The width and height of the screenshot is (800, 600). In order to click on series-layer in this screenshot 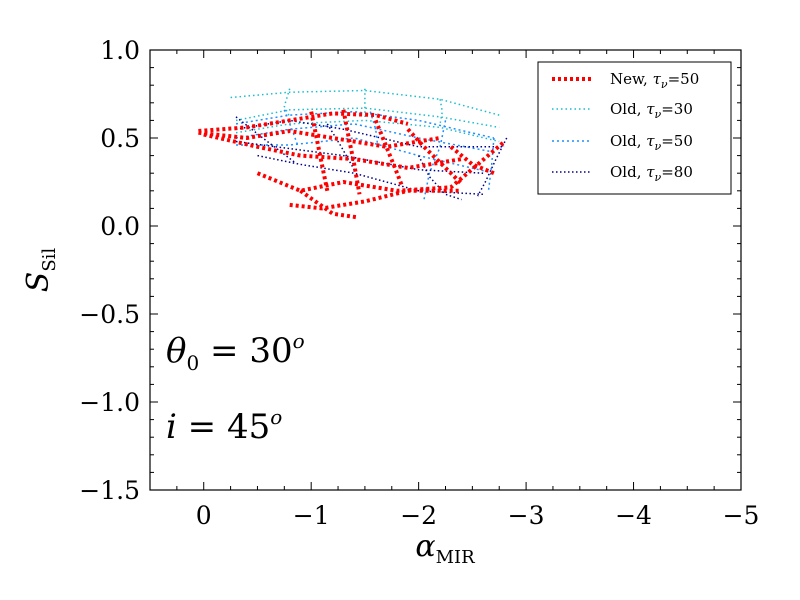, I will do `click(353, 154)`.